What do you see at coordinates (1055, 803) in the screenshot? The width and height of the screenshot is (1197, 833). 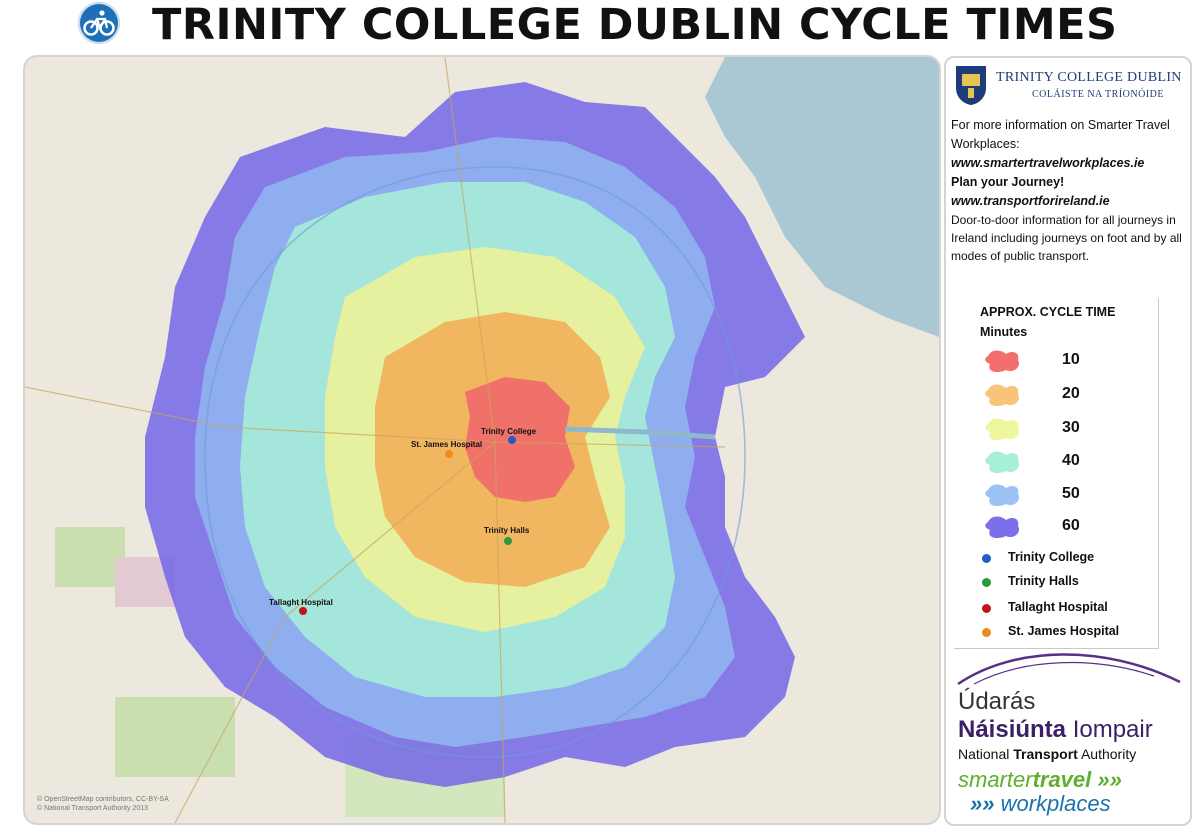 I see `stw-word: workplaces` at bounding box center [1055, 803].